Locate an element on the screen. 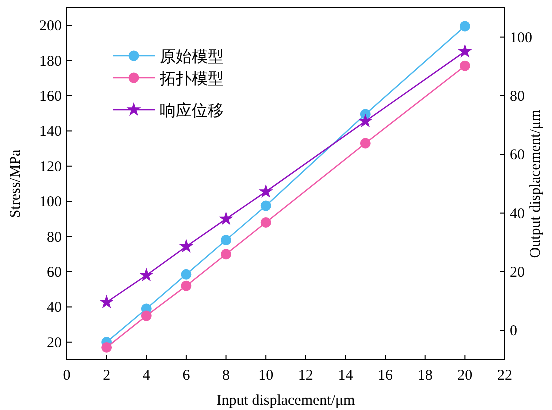 Image resolution: width=552 pixels, height=410 pixels. y-tick-label: 40 is located at coordinates (54, 308).